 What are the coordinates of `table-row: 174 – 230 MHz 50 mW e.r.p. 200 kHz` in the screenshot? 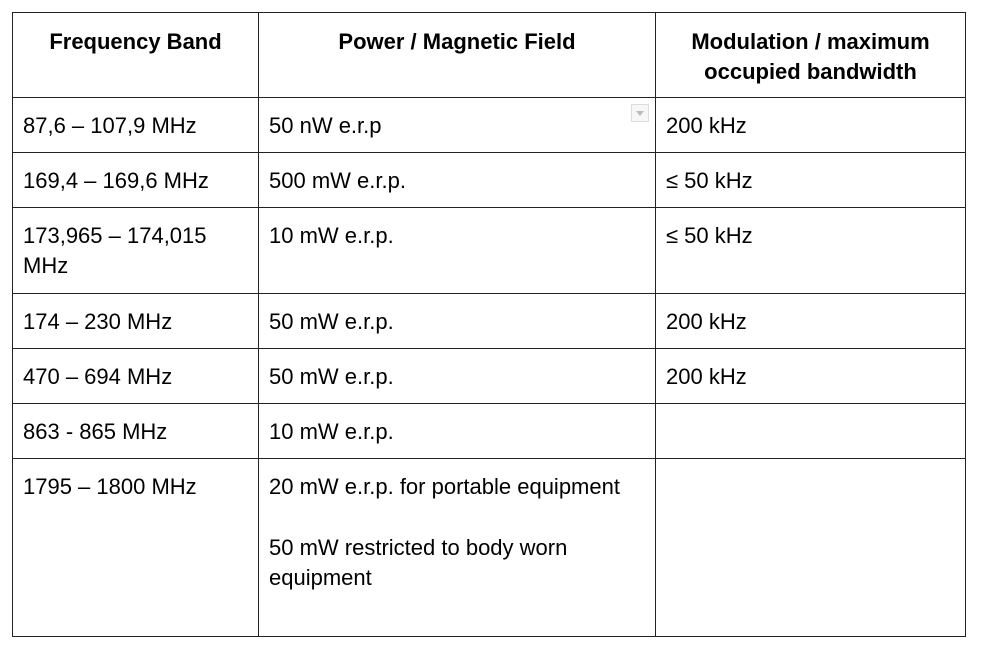 It's located at (489, 321).